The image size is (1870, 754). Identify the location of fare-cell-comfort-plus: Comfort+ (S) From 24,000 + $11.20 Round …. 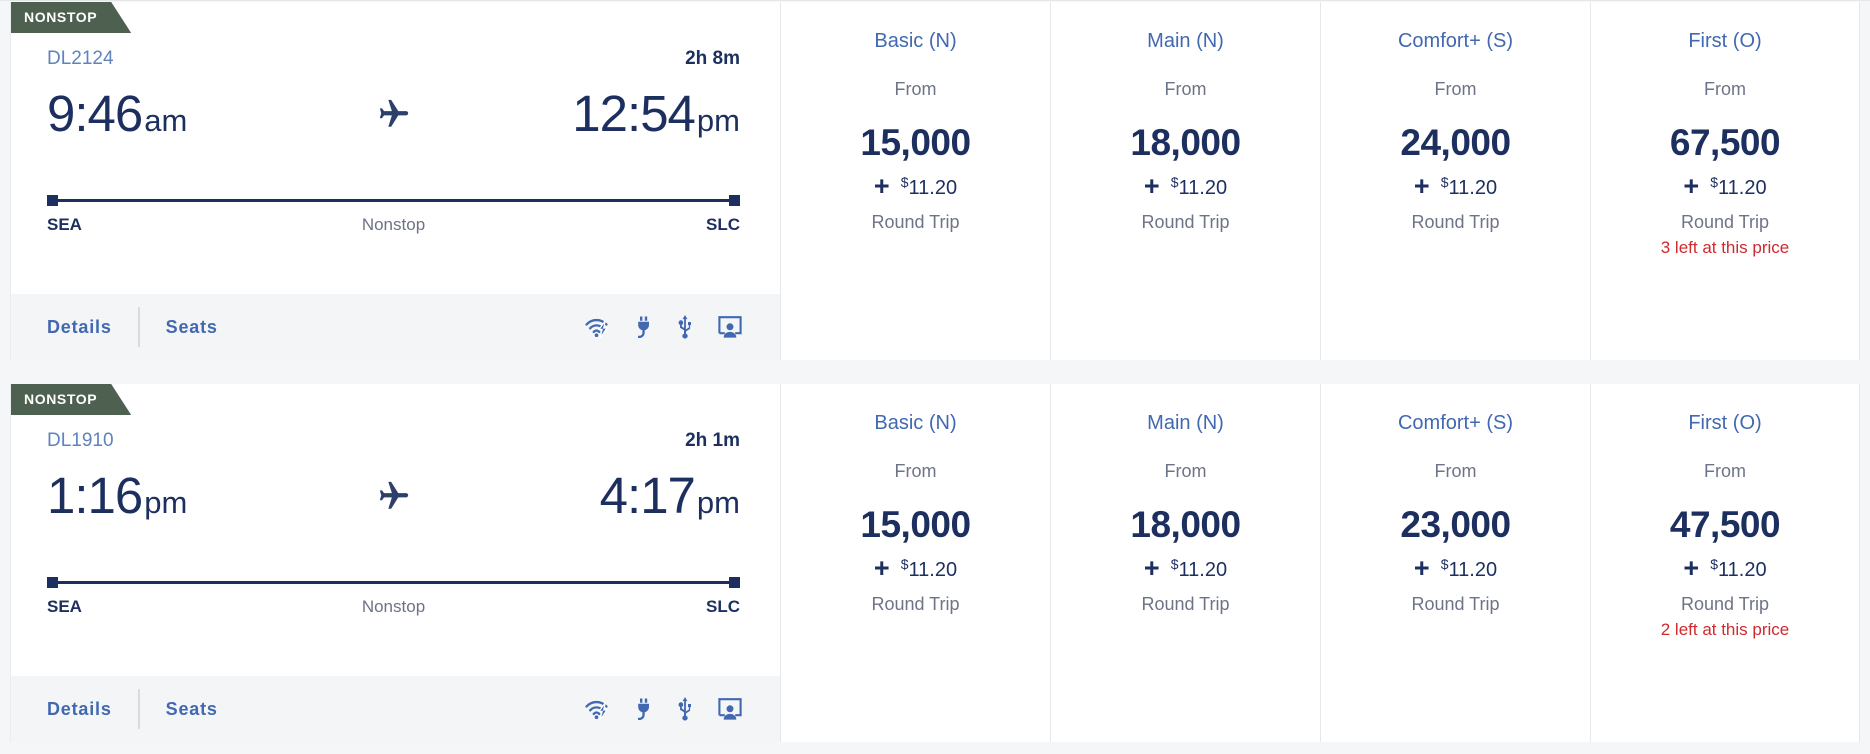
(1455, 181).